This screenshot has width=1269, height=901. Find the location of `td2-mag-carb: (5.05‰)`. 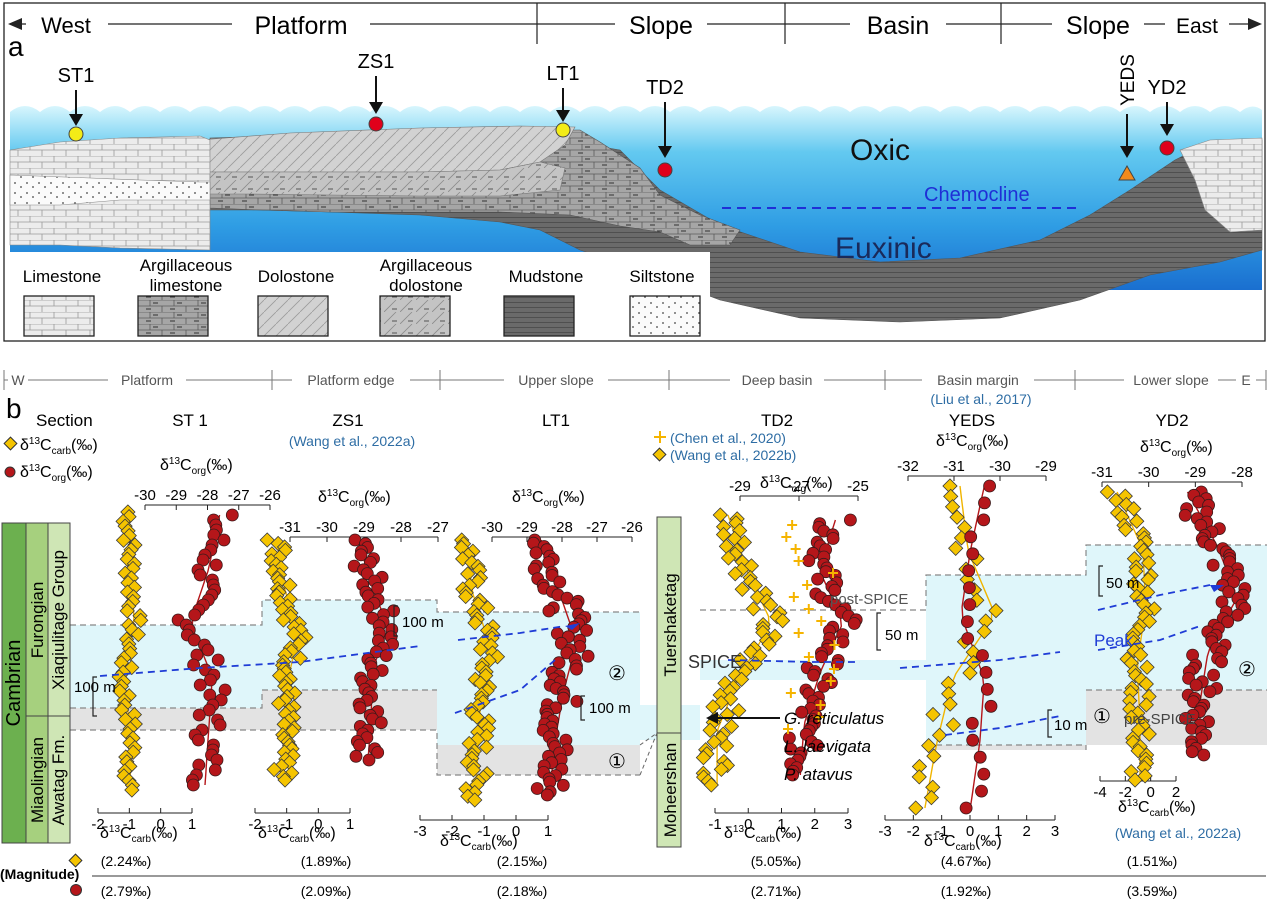

td2-mag-carb: (5.05‰) is located at coordinates (776, 861).